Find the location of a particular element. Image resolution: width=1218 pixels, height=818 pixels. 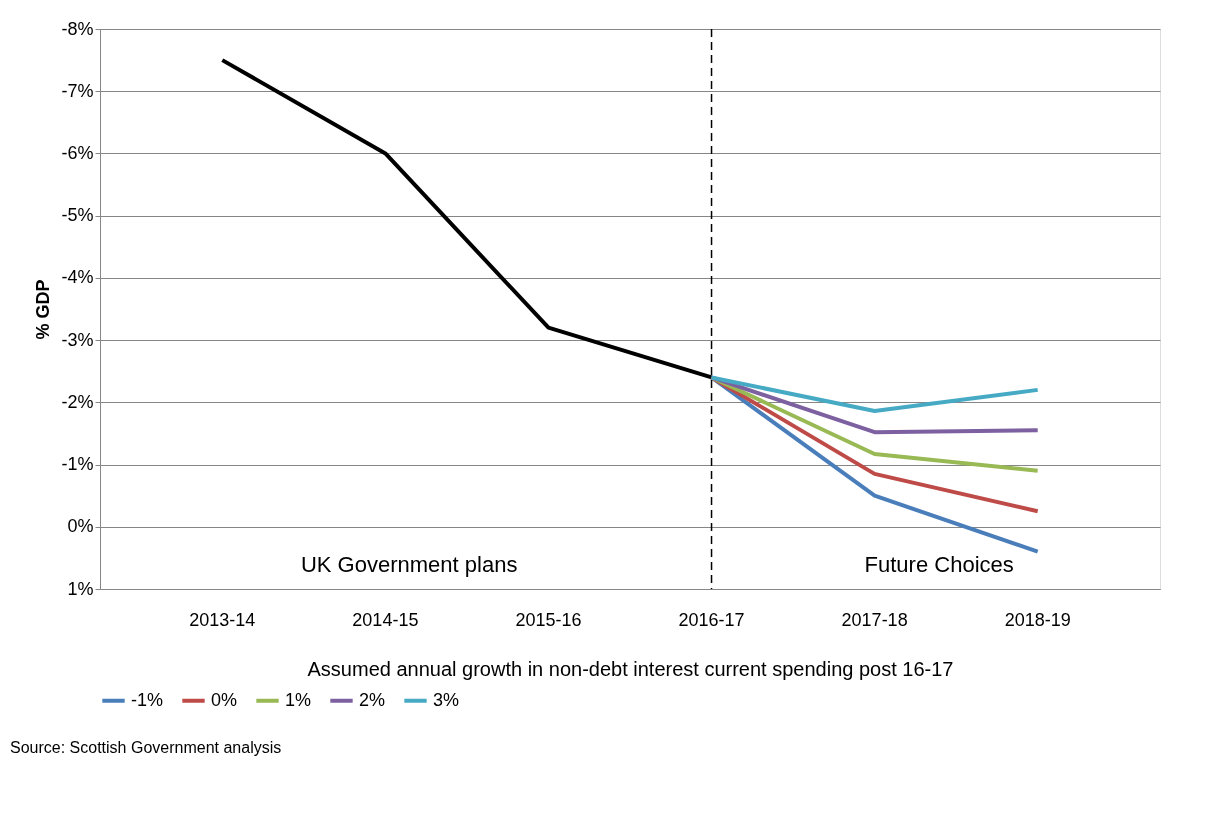

x-axis-title: Assumed annual growth in non-debt interest current spending post 16-17 is located at coordinates (630, 668).